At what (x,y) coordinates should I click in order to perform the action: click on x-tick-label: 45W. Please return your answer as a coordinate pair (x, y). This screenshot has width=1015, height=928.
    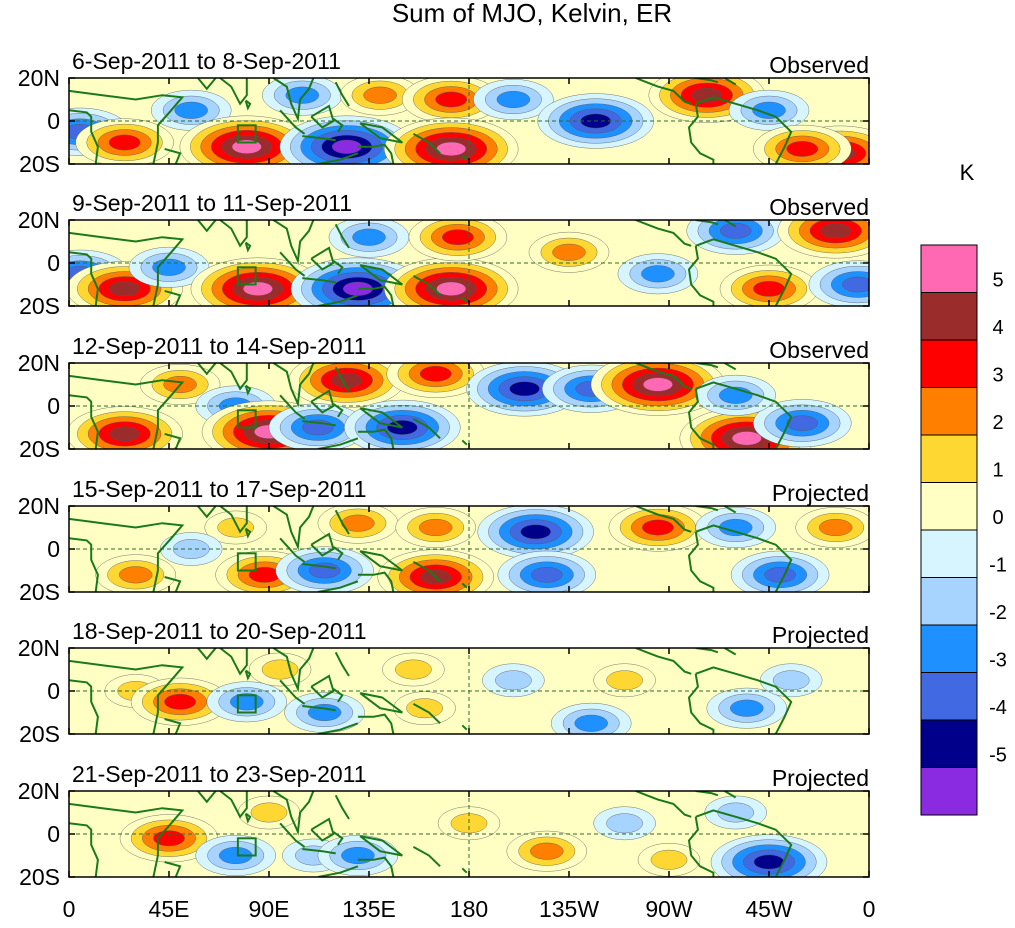
    Looking at the image, I should click on (769, 909).